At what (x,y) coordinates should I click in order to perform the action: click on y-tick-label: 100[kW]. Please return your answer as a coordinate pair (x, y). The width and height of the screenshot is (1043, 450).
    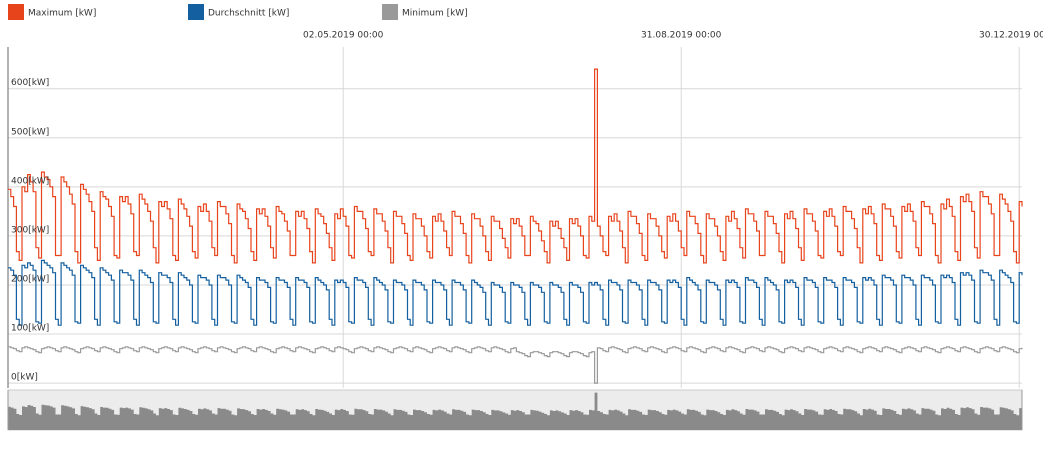
    Looking at the image, I should click on (30, 329).